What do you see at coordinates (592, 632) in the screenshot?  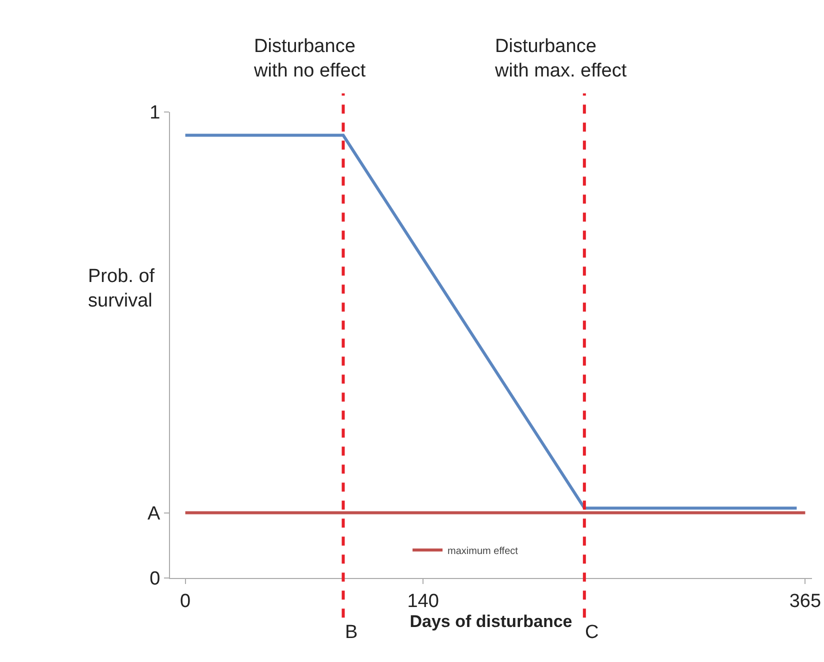 I see `annotation: C` at bounding box center [592, 632].